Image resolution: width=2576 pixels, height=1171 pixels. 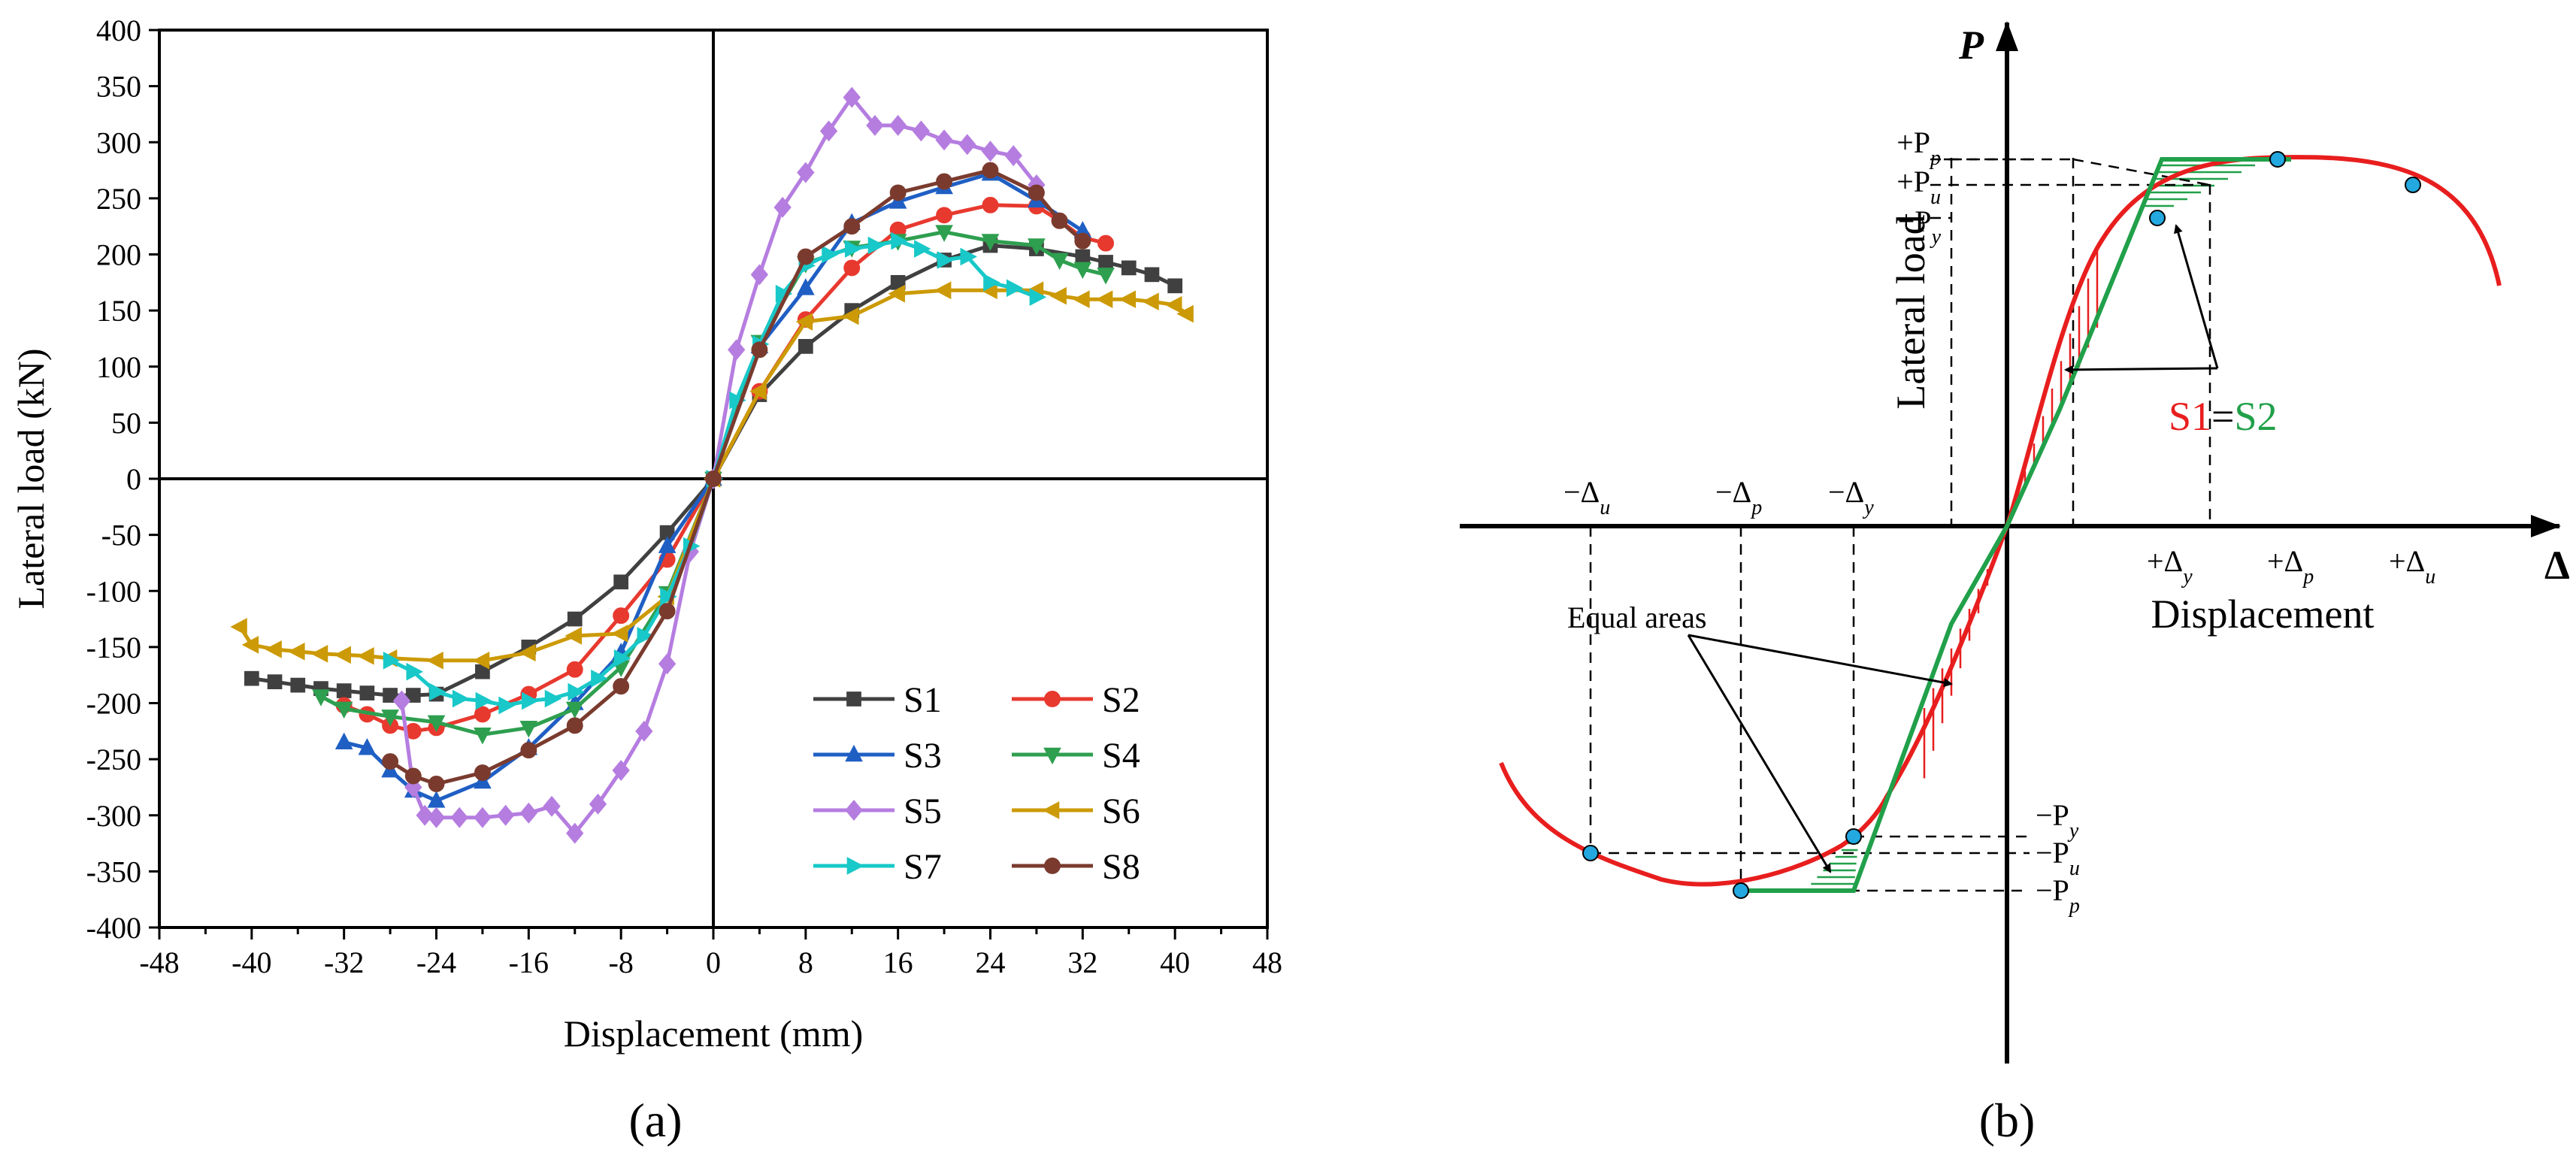 What do you see at coordinates (877, 811) in the screenshot?
I see `legend-item-S5: S5` at bounding box center [877, 811].